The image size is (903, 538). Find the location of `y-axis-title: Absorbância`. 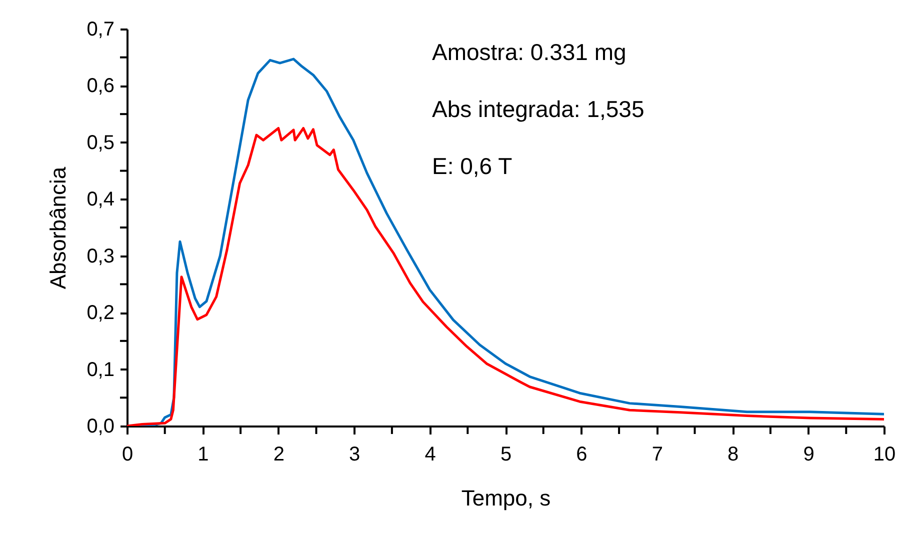

y-axis-title: Absorbância is located at coordinates (58, 228).